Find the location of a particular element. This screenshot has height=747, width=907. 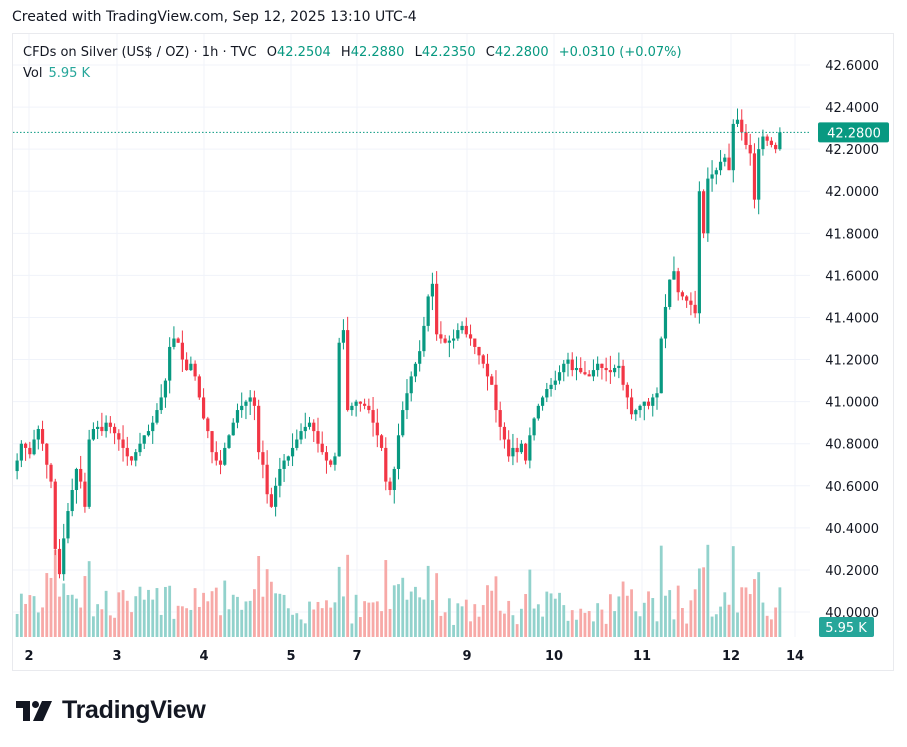

time-tick: 14 is located at coordinates (795, 656).